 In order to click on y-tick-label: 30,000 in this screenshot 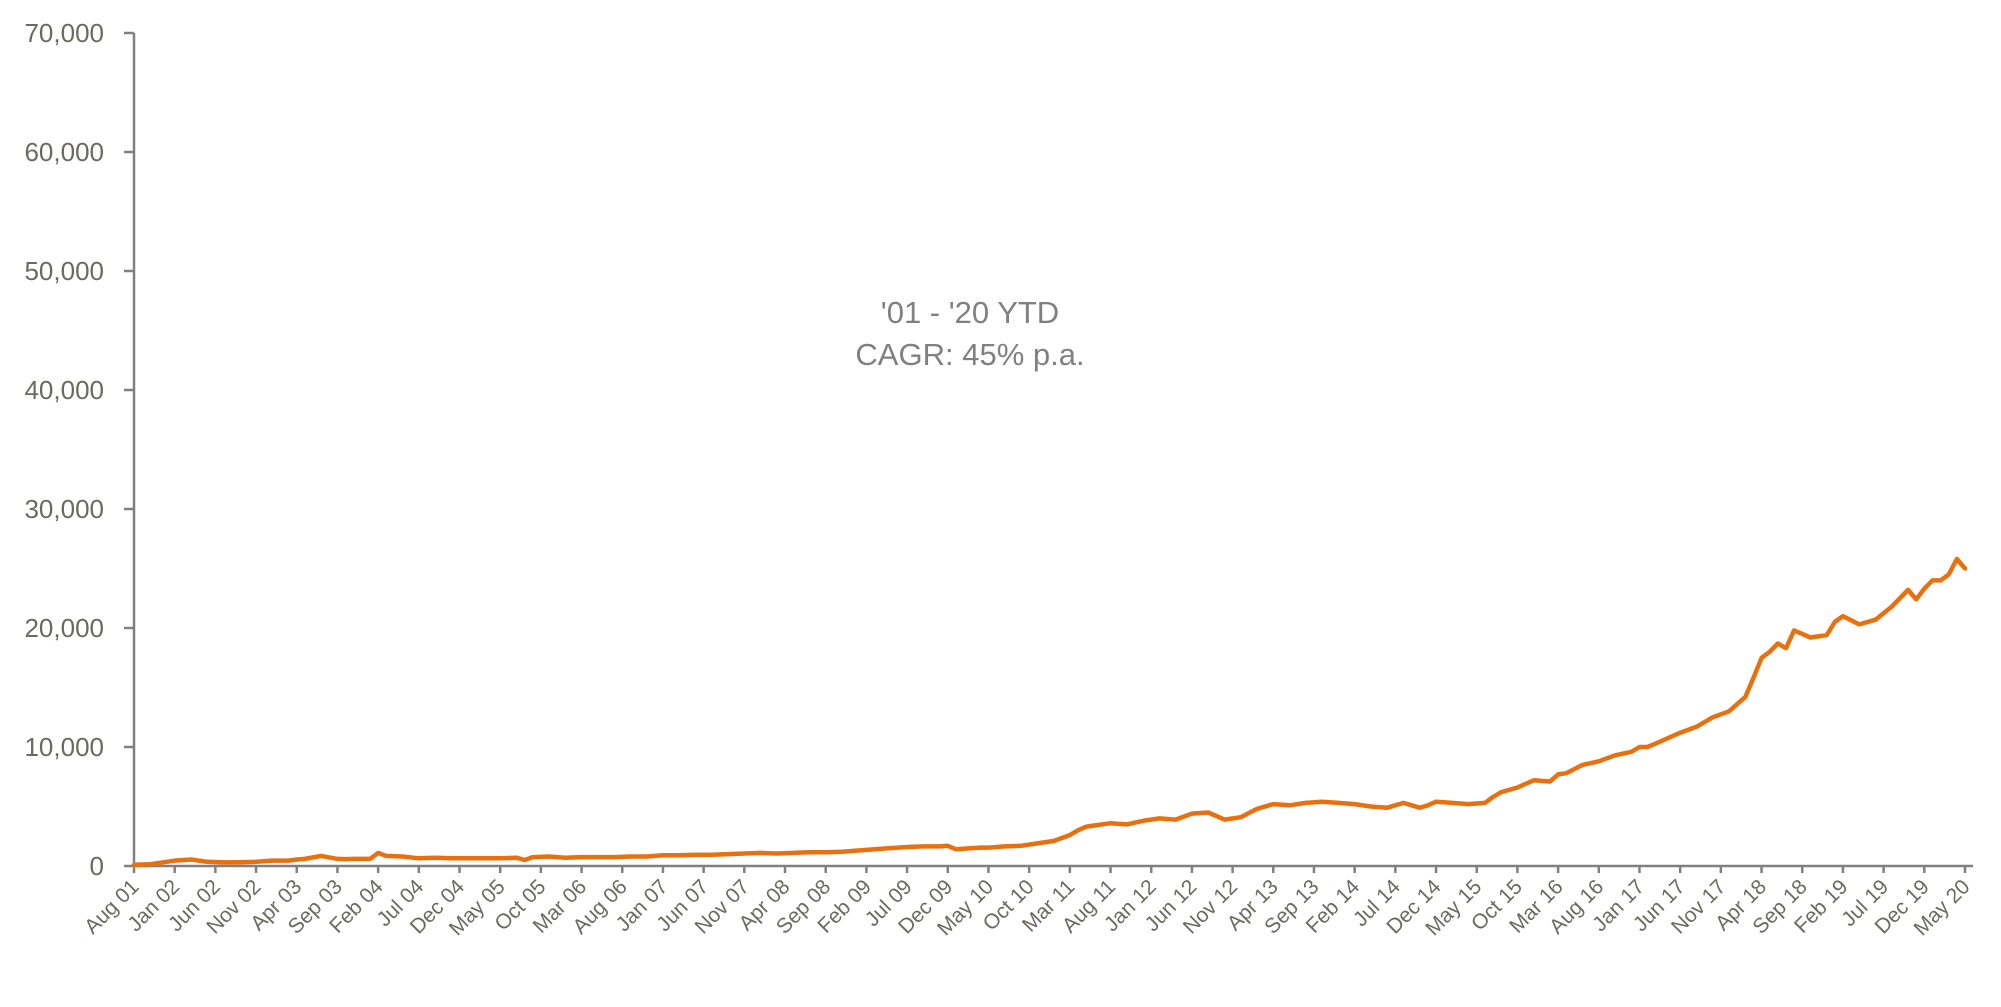, I will do `click(64, 509)`.